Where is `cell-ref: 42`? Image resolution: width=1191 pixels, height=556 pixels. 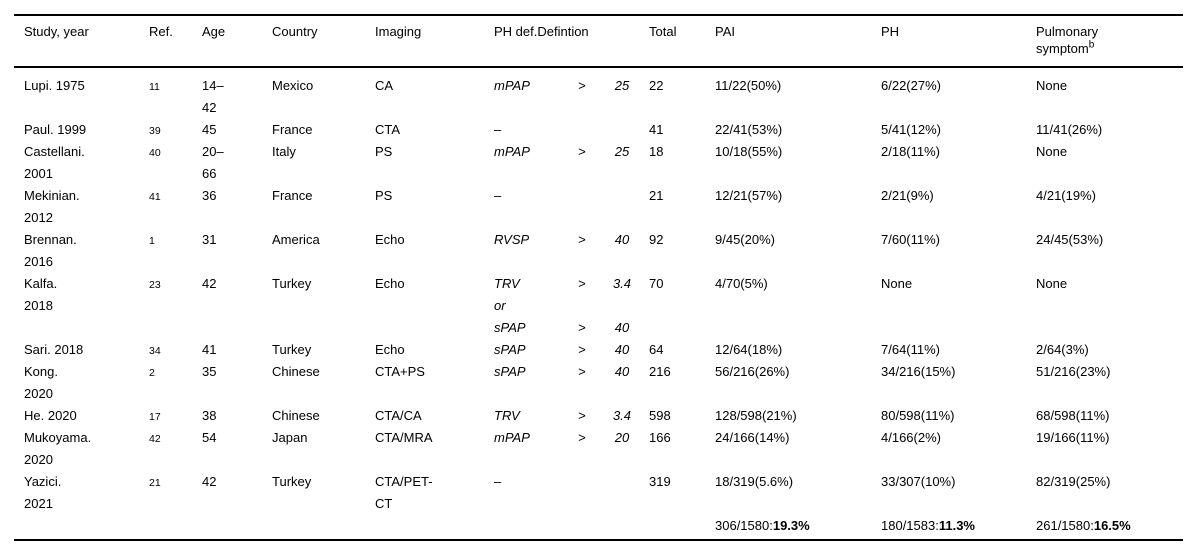 cell-ref: 42 is located at coordinates (175, 449).